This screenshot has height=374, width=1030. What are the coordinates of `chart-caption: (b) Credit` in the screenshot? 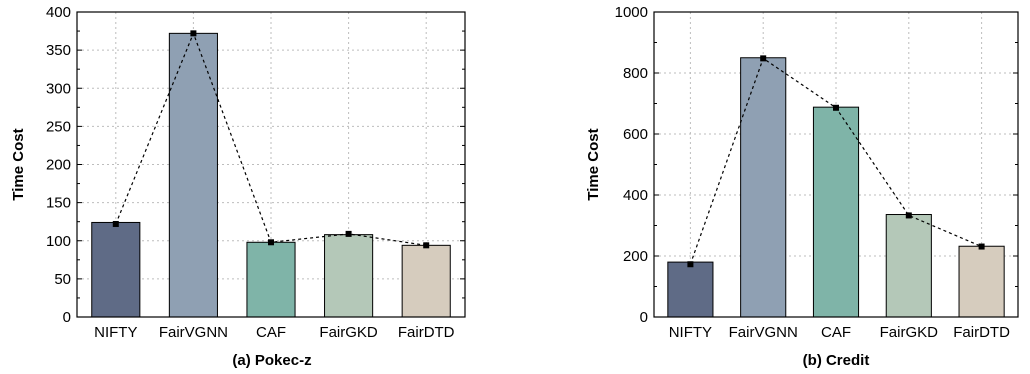 It's located at (836, 360).